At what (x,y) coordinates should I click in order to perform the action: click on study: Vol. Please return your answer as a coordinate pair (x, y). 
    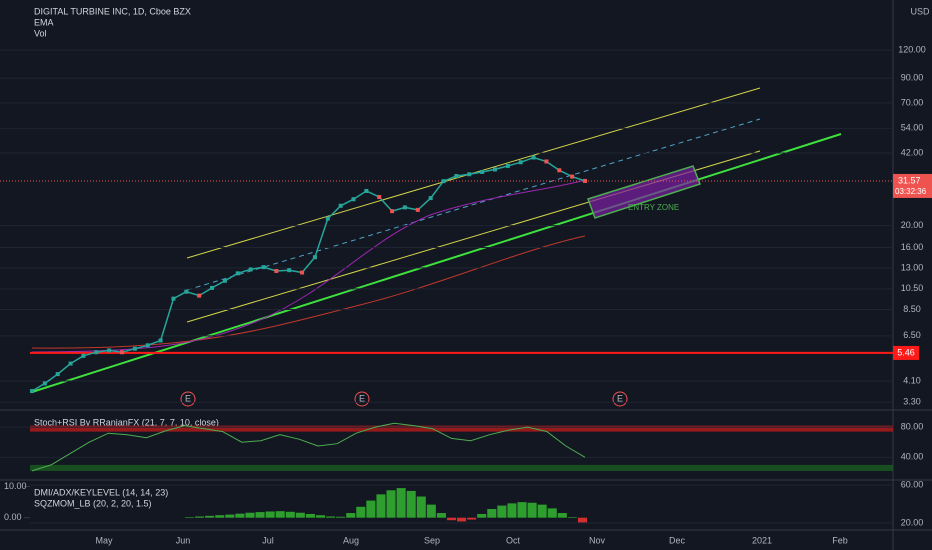
    Looking at the image, I should click on (40, 33).